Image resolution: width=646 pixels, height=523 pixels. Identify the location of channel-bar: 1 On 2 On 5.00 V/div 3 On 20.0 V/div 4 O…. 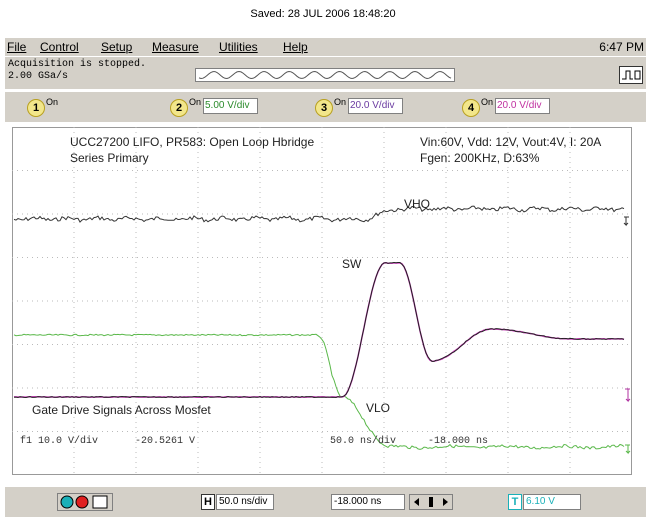
(325, 107).